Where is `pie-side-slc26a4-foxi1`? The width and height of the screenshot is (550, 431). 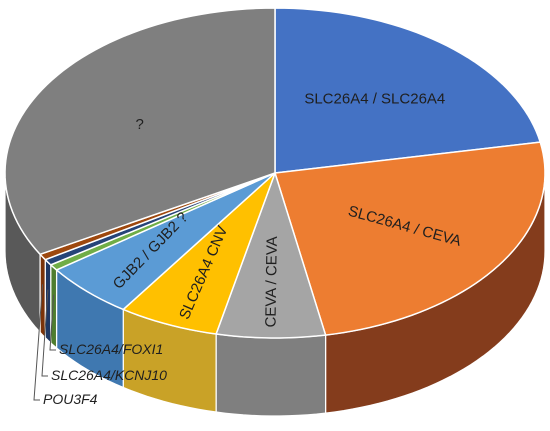 pie-side-slc26a4-foxi1 is located at coordinates (54, 306).